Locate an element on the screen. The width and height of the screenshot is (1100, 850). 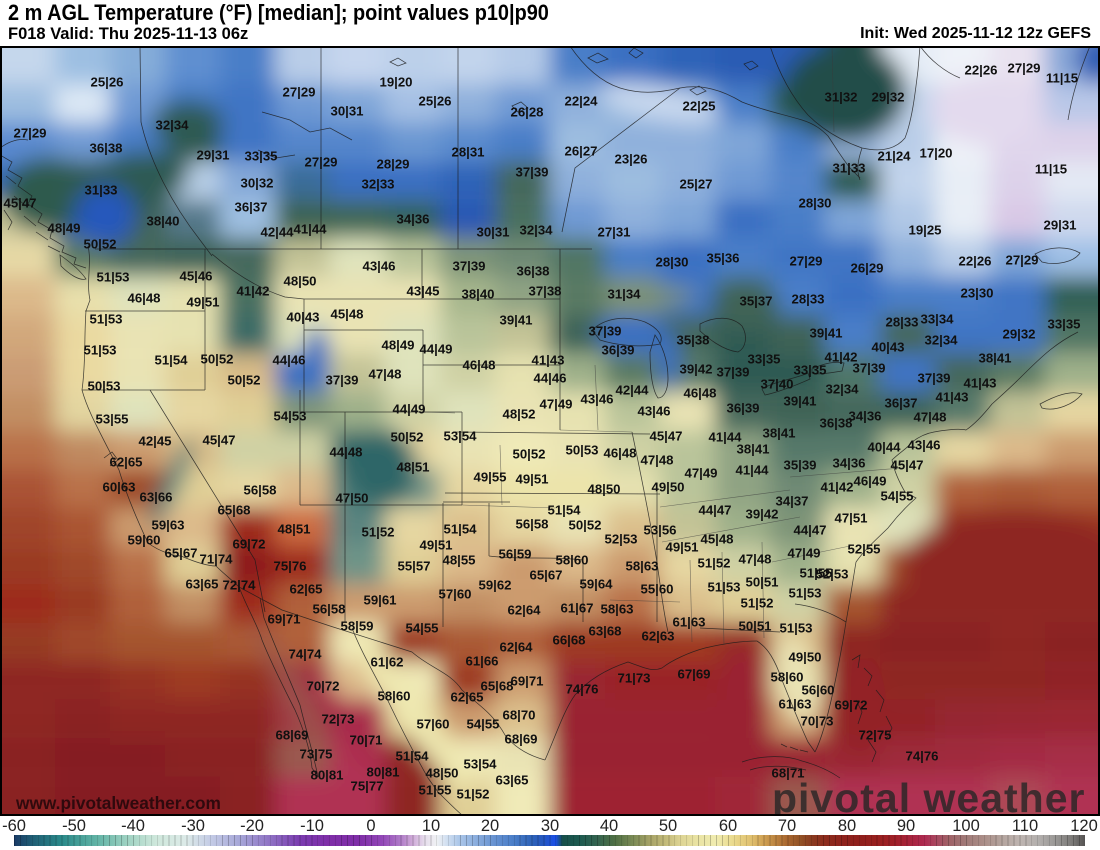
svg-text: 42|44 is located at coordinates (632, 390).